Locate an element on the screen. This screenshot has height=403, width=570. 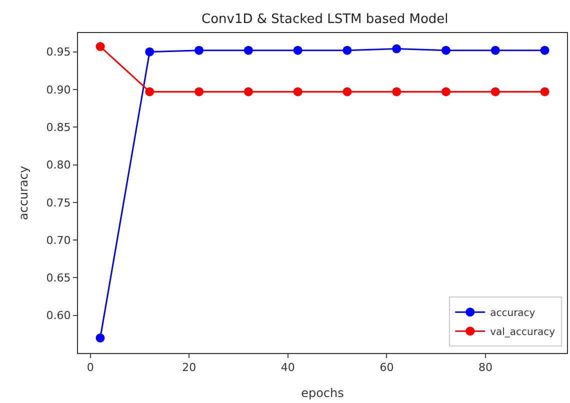
y-tick-label: 0.95 is located at coordinates (58, 52).